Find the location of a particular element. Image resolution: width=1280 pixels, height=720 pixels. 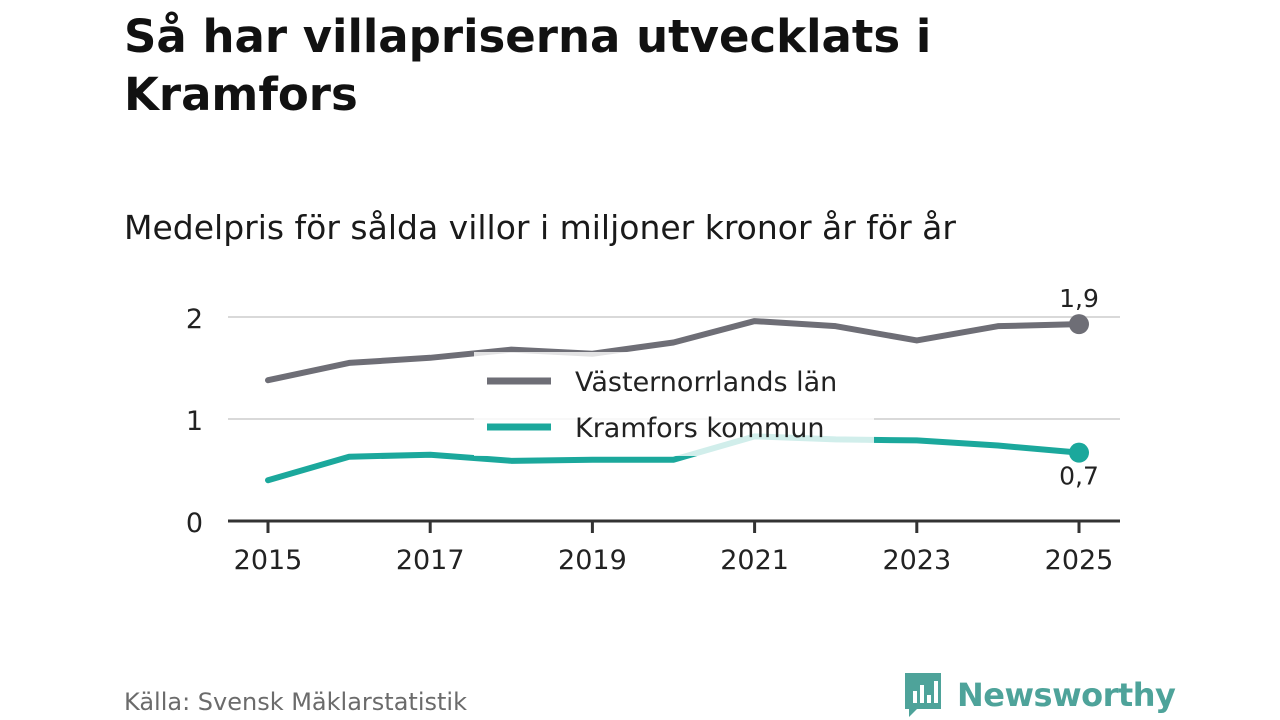

x-tick-label: 2015 is located at coordinates (268, 560).